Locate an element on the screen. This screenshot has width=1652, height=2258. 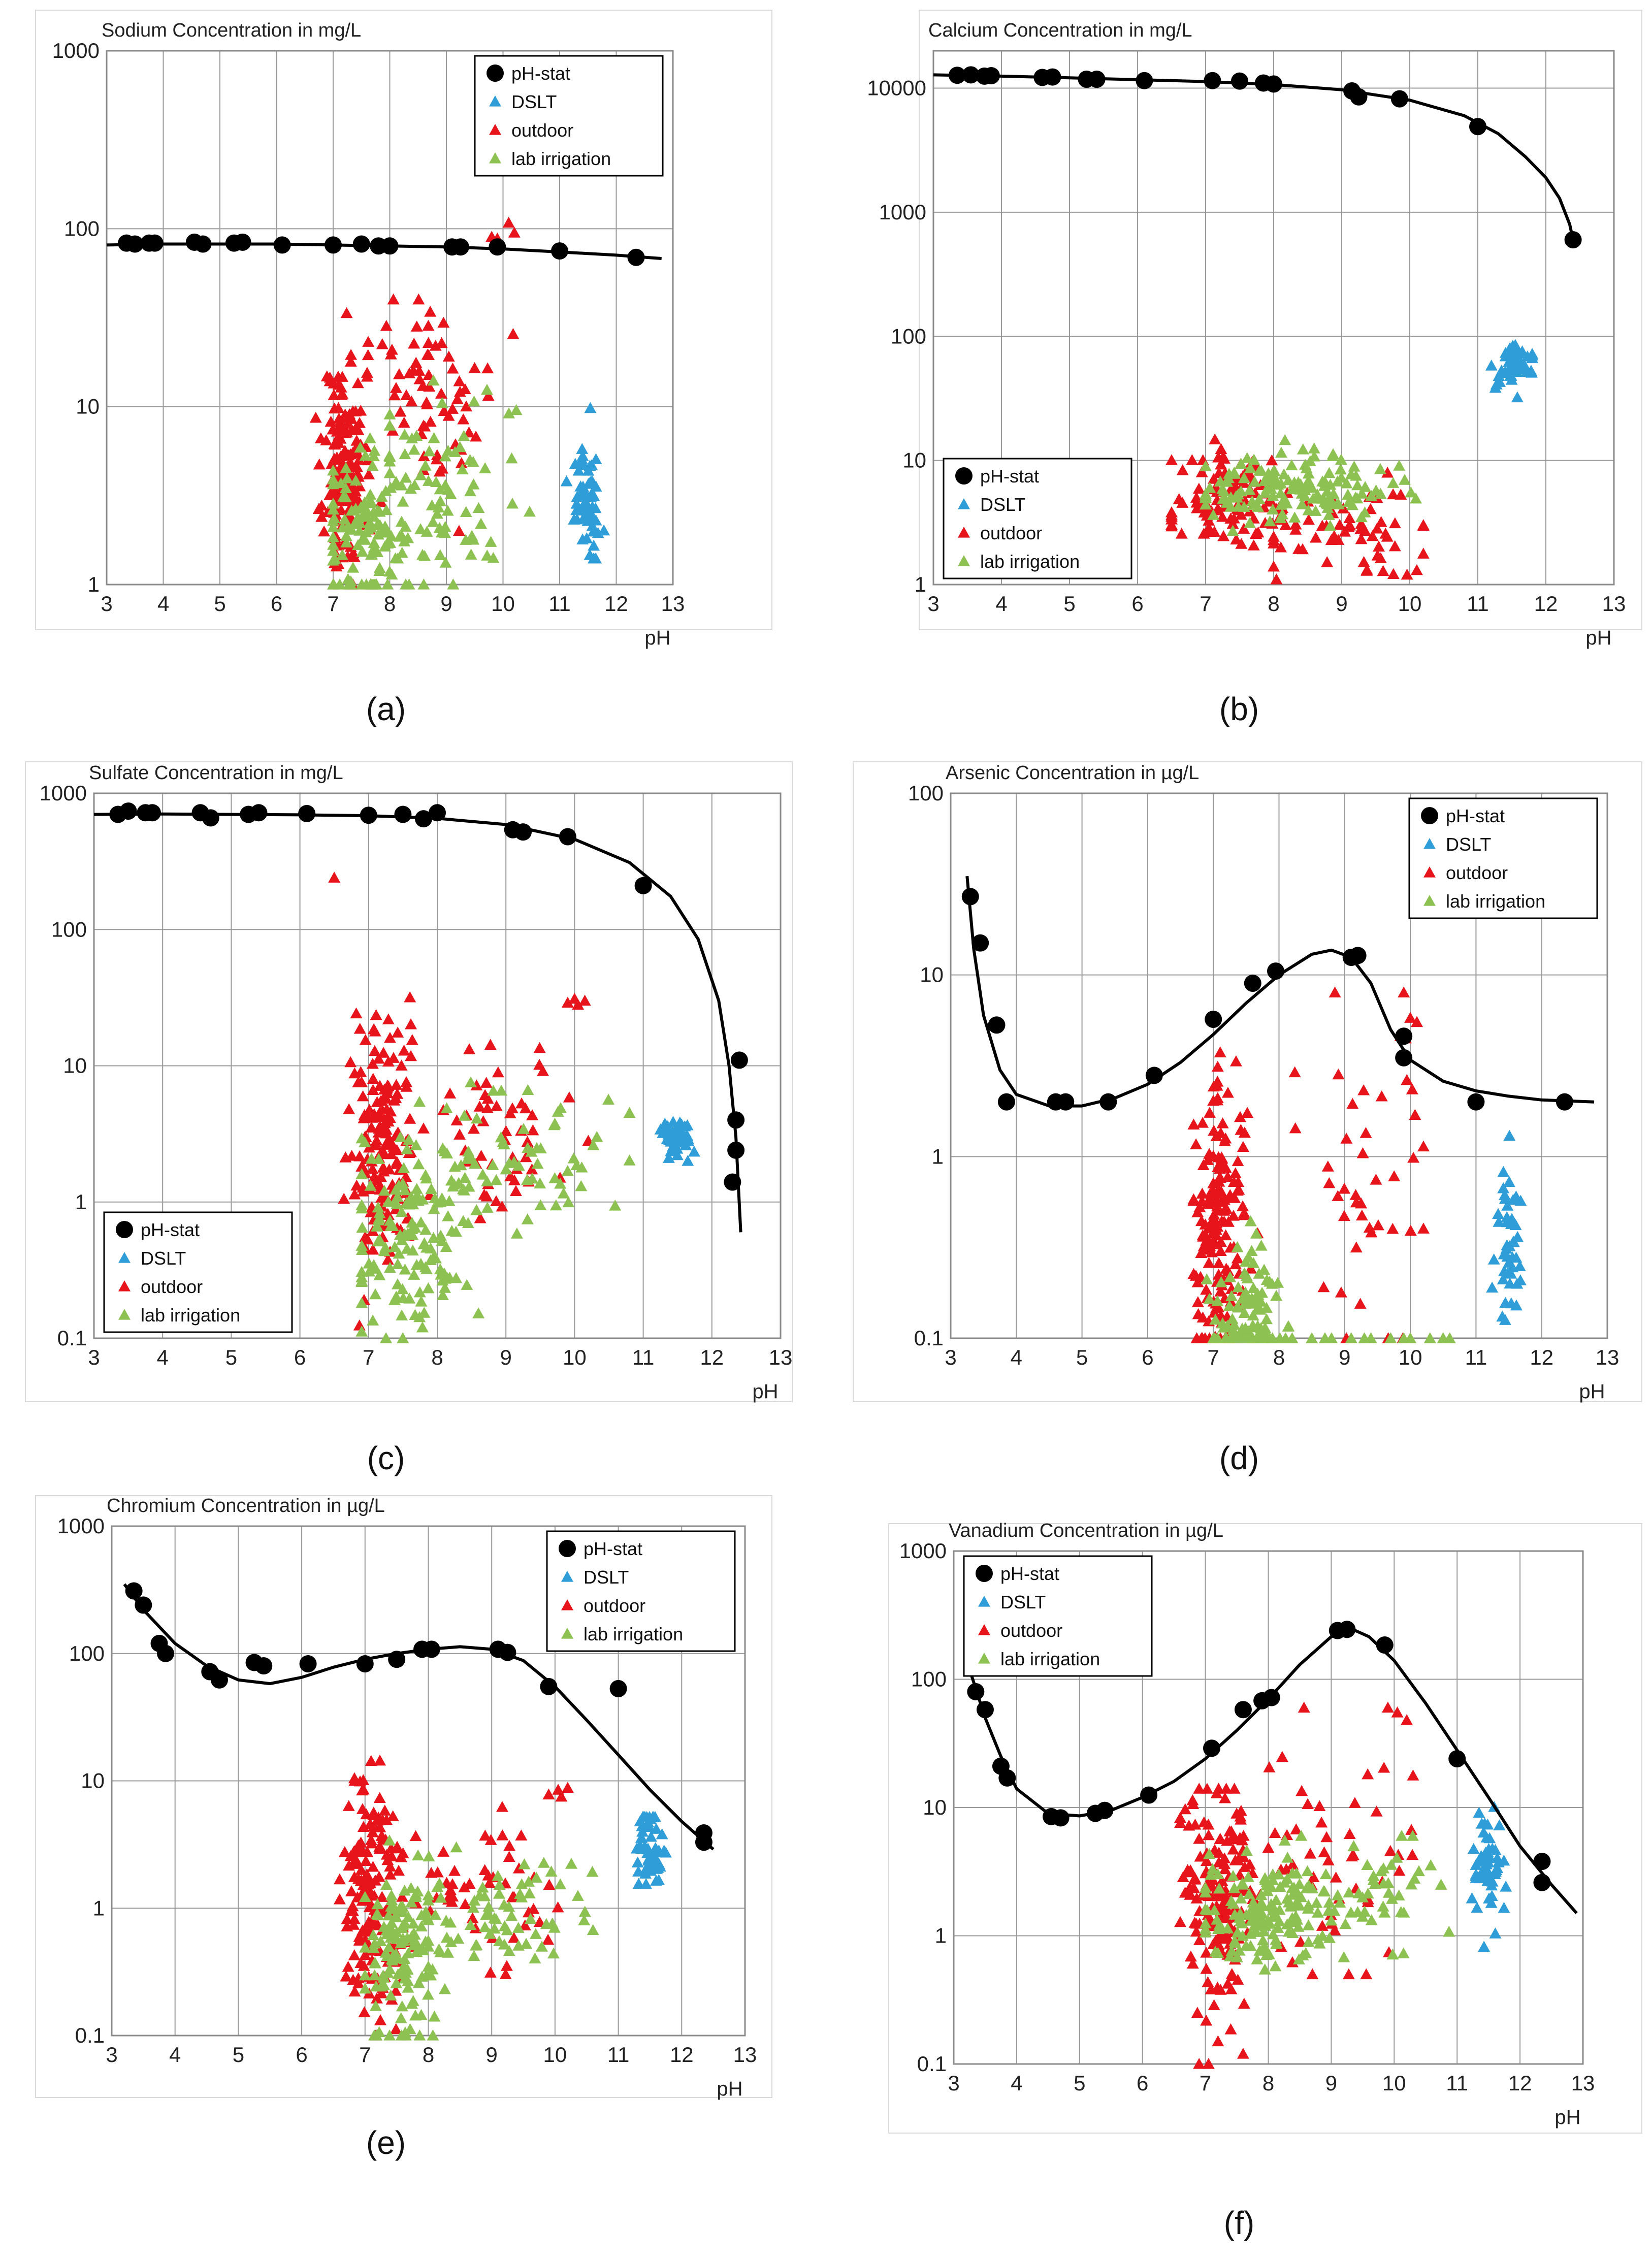
legend-label-outdoor: outdoor is located at coordinates (614, 1606).